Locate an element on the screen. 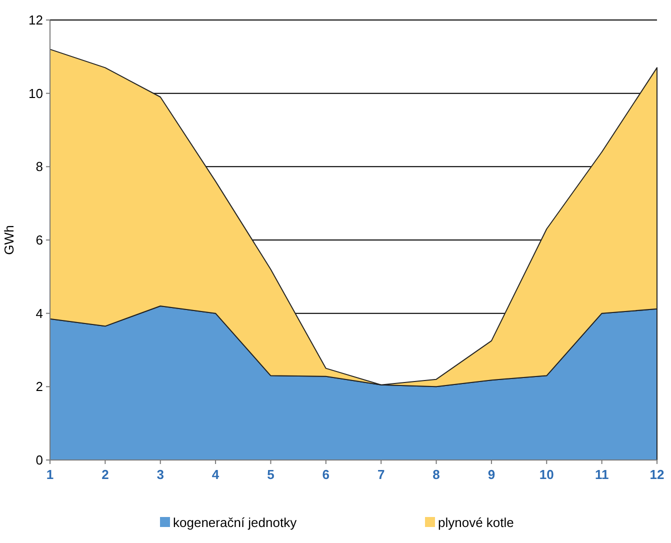 This screenshot has width=671, height=543. x-tick-label: 3 is located at coordinates (160, 474).